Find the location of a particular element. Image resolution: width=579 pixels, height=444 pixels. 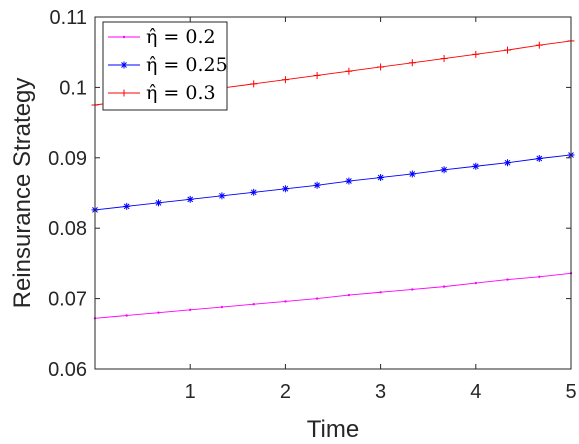

x-tick-label: 4 is located at coordinates (475, 392).